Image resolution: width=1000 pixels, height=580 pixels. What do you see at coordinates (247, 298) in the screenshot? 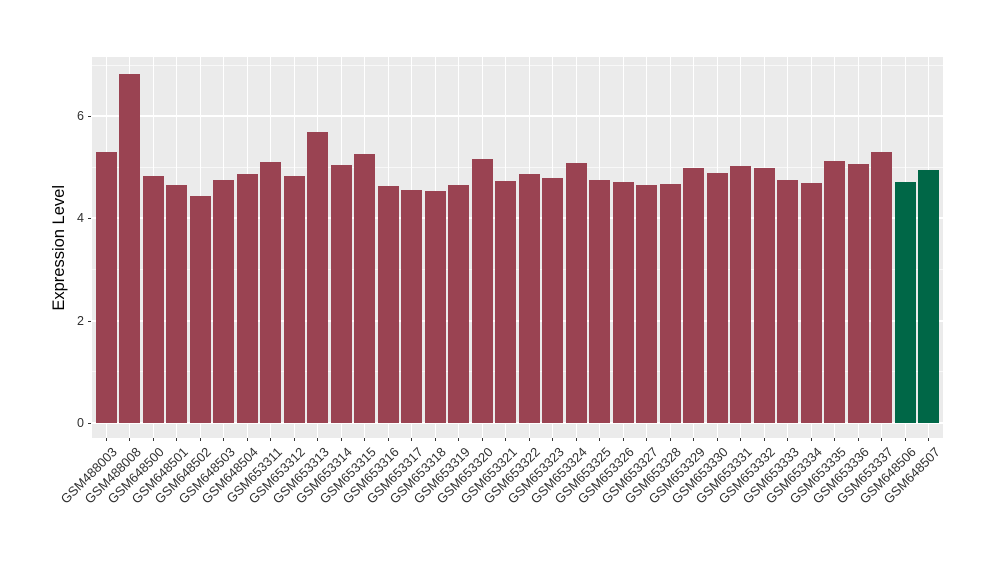
I see `bar-GSM648504` at bounding box center [247, 298].